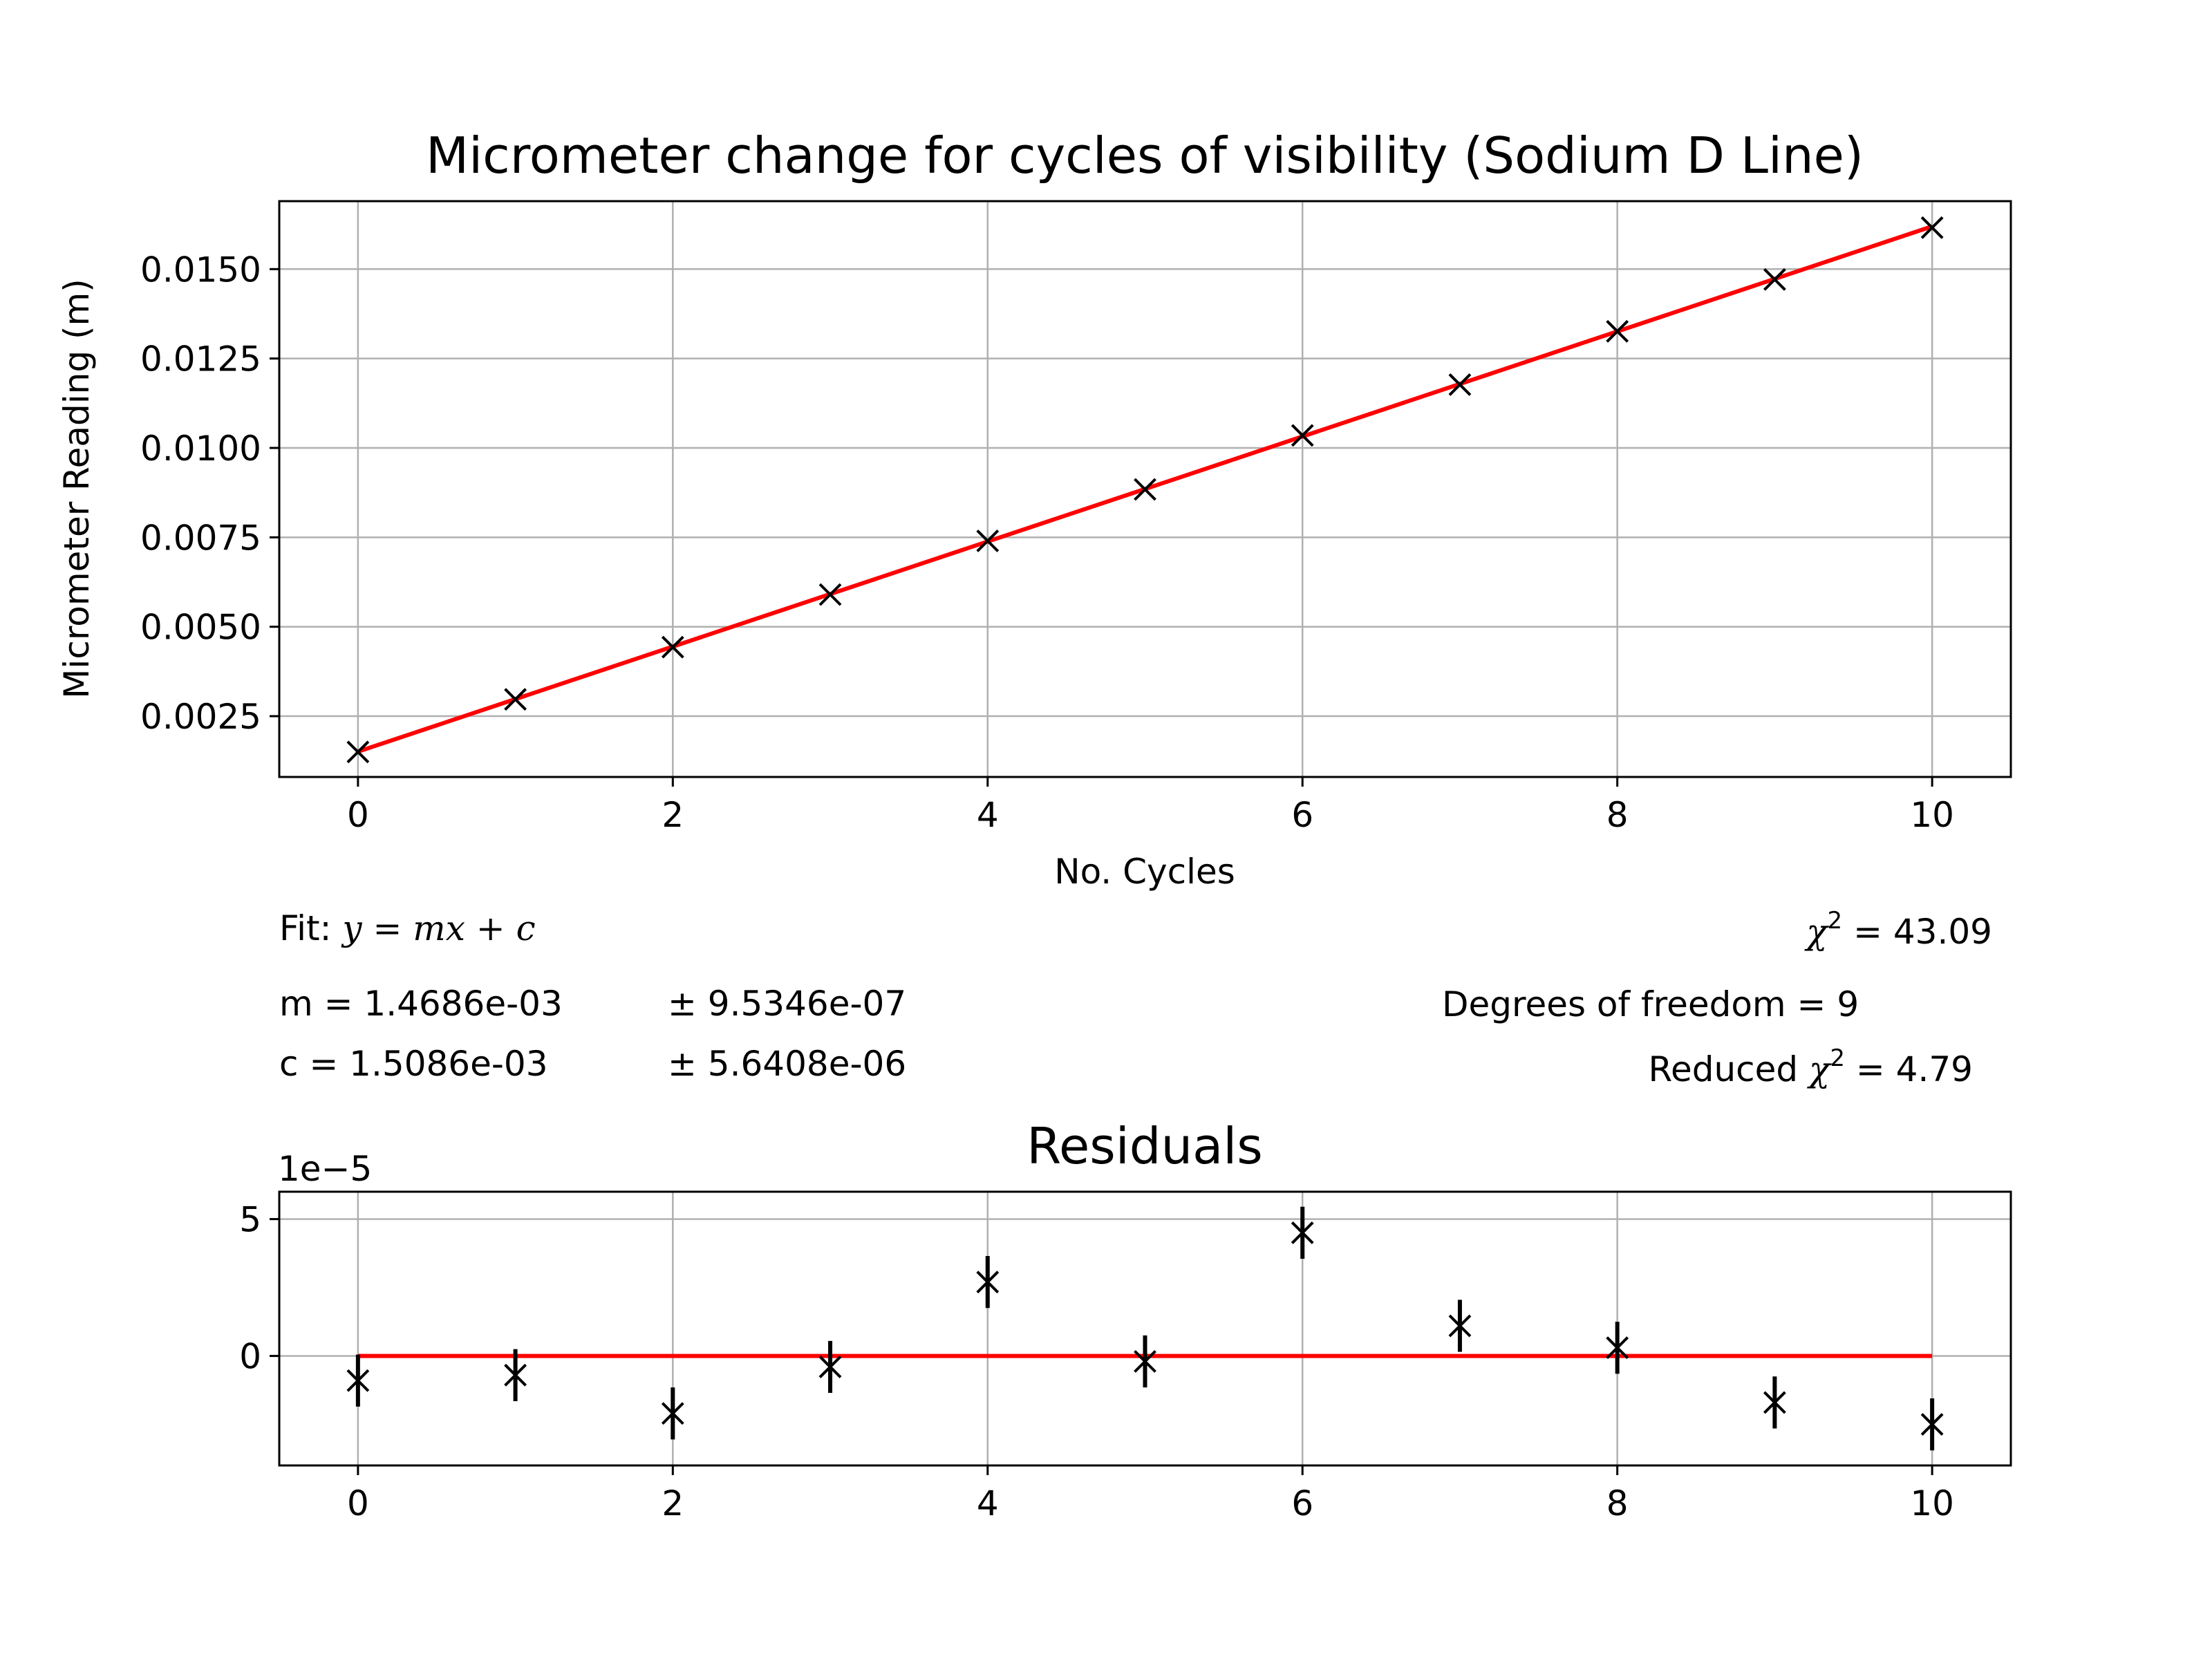  I want to click on main-x-tick-label: 0, so click(358, 815).